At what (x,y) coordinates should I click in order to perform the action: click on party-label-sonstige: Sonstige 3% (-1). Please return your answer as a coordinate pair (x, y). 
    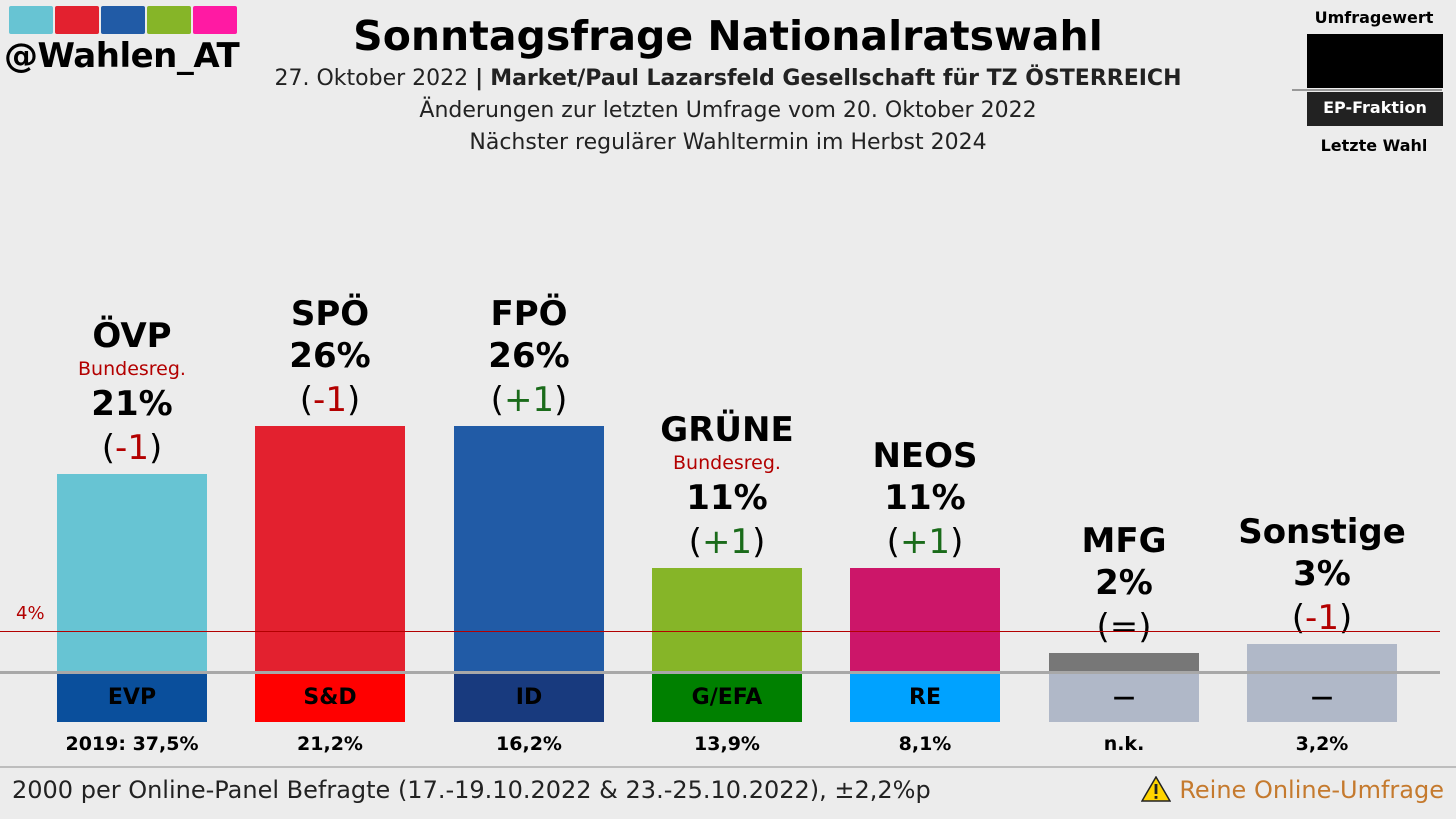
    Looking at the image, I should click on (1322, 576).